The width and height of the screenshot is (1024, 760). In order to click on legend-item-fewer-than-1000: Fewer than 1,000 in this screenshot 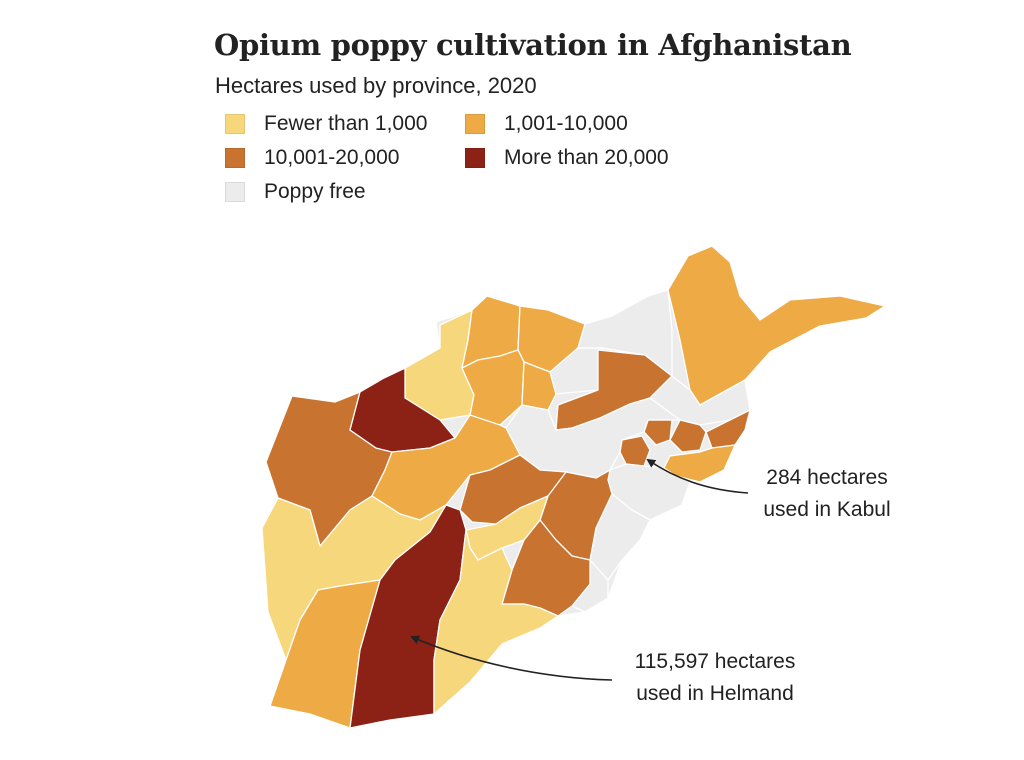, I will do `click(326, 124)`.